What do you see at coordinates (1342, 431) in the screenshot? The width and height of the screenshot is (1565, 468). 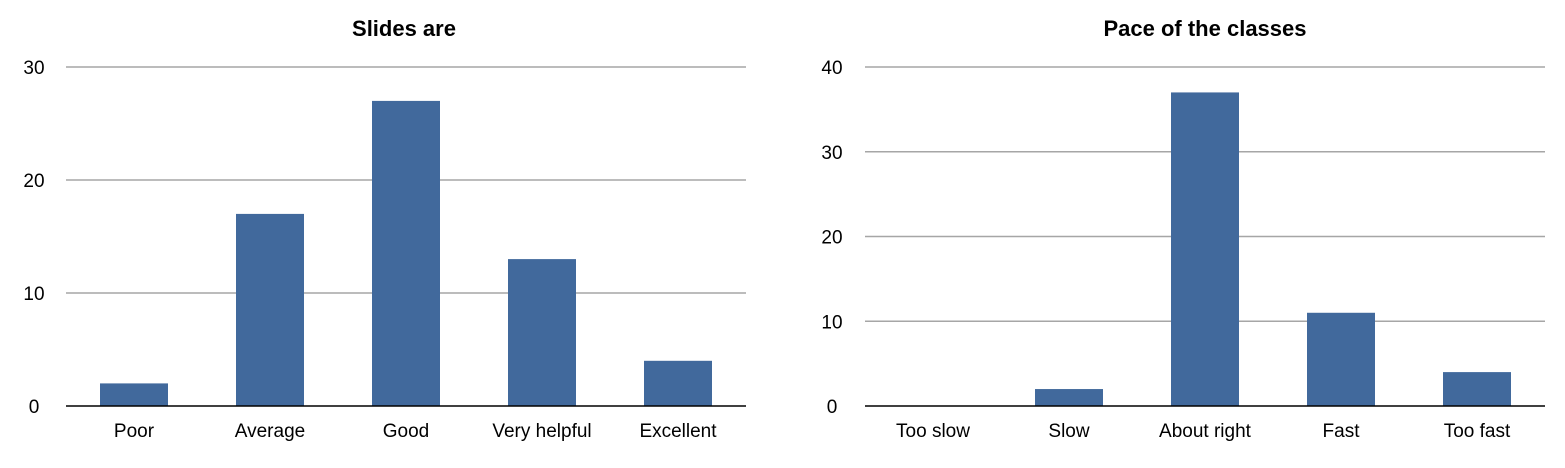 I see `x-category-label: Fast` at bounding box center [1342, 431].